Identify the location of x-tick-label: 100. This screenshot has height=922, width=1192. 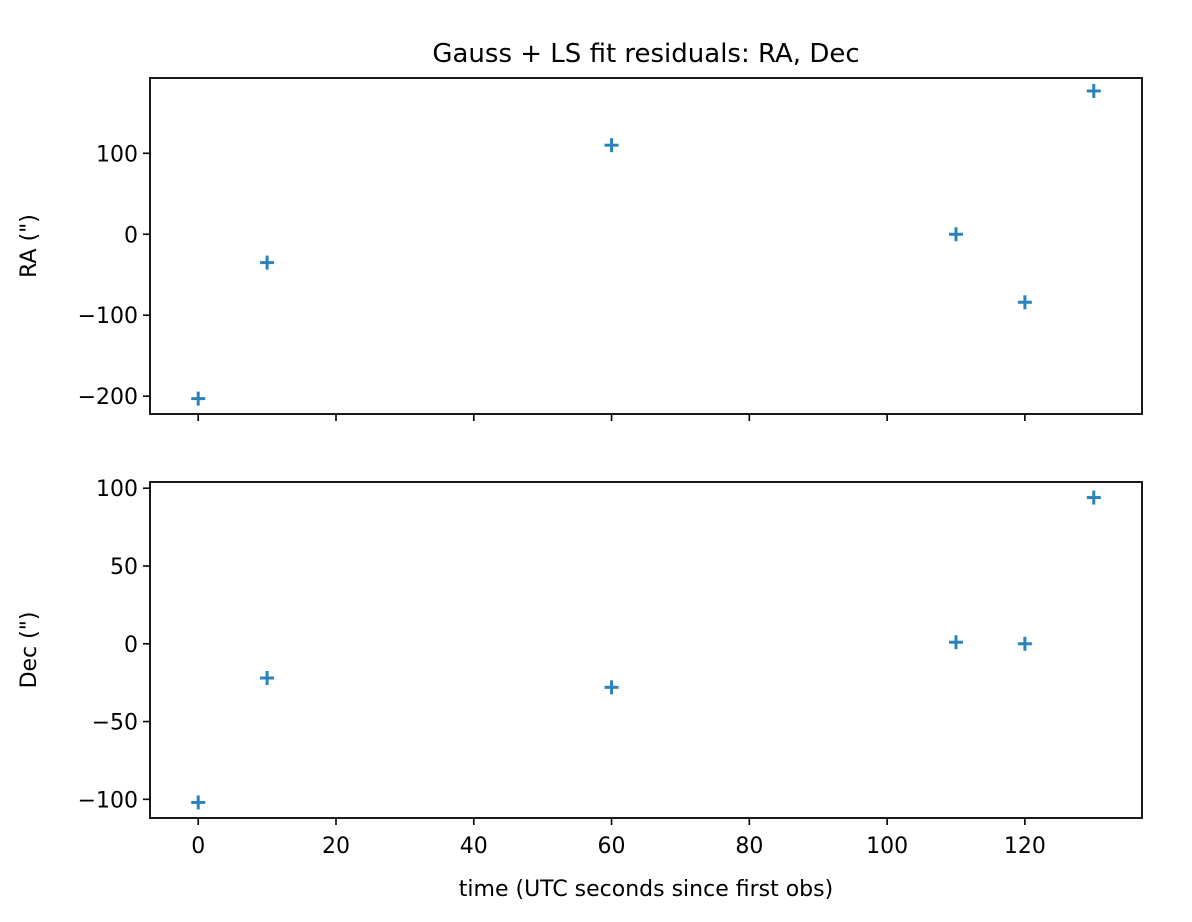
(887, 846).